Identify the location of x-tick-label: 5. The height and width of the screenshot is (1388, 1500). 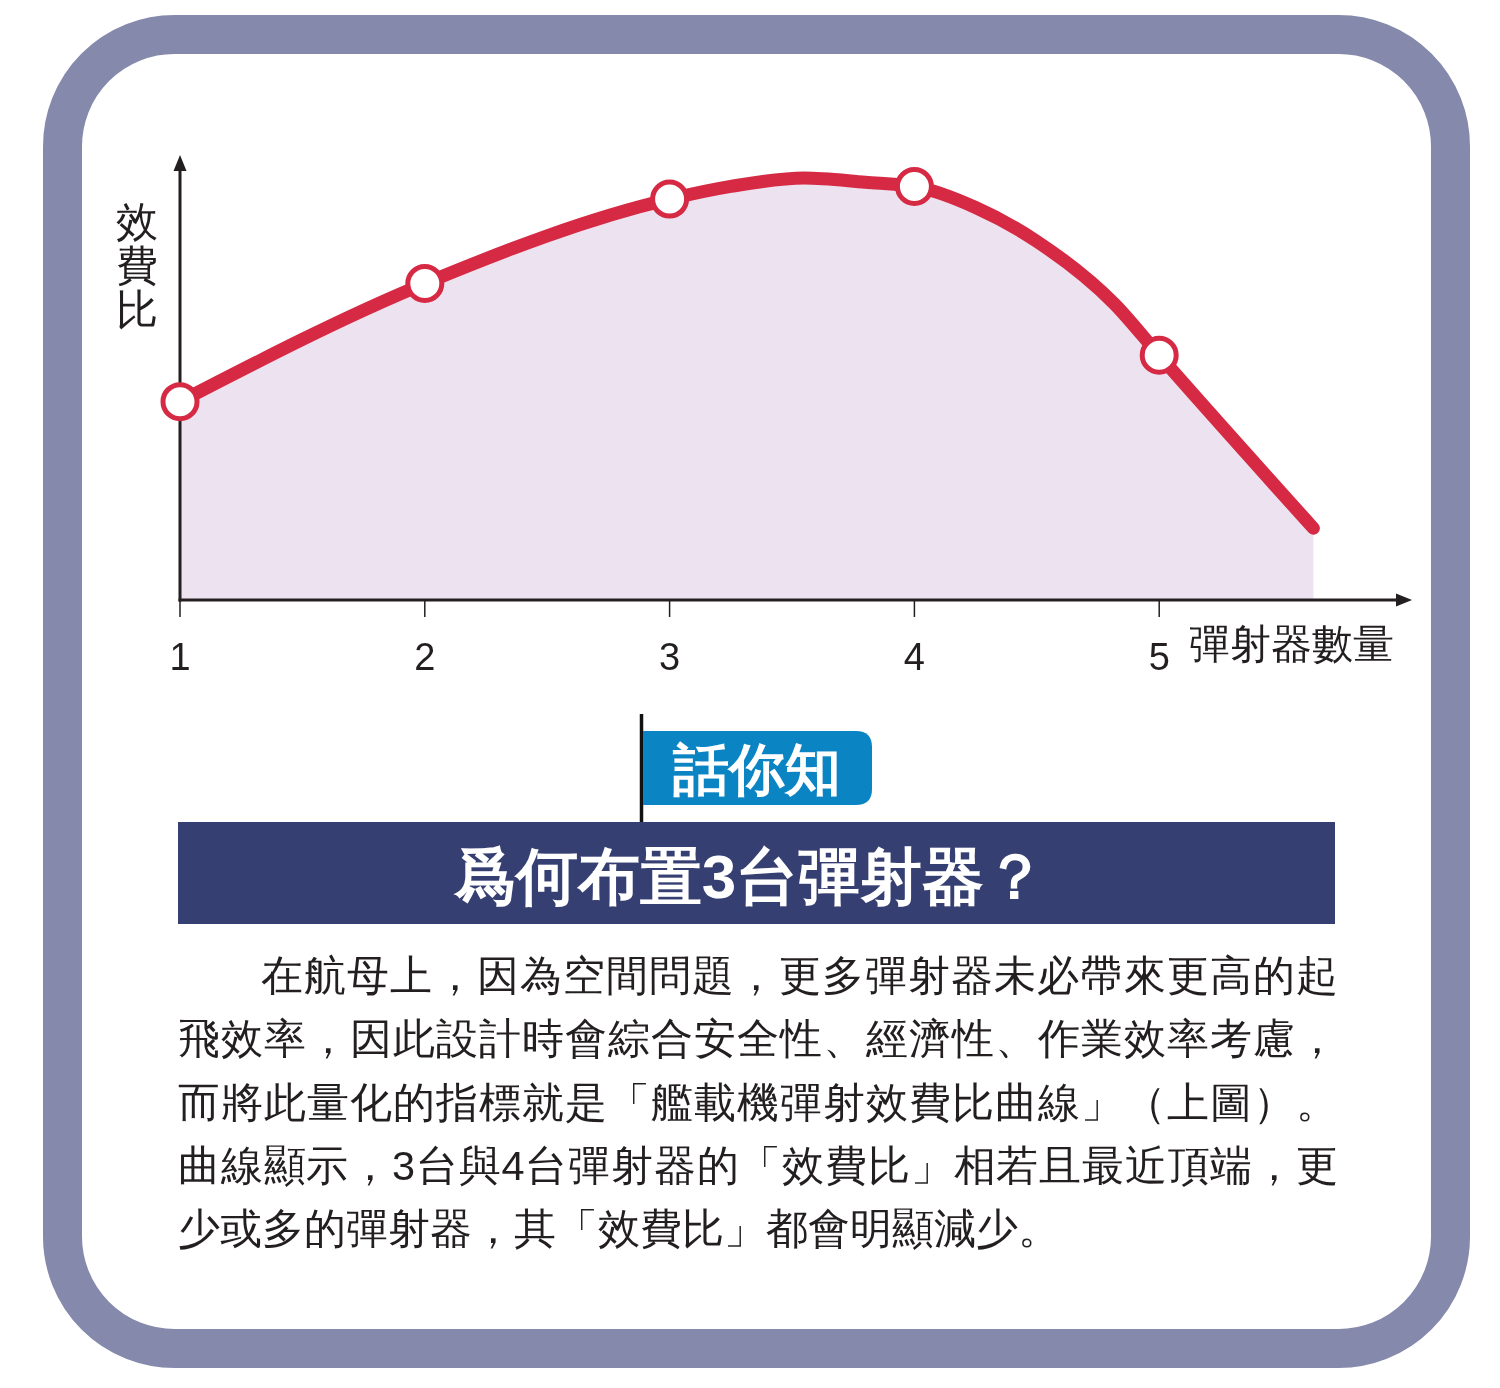
(1159, 657).